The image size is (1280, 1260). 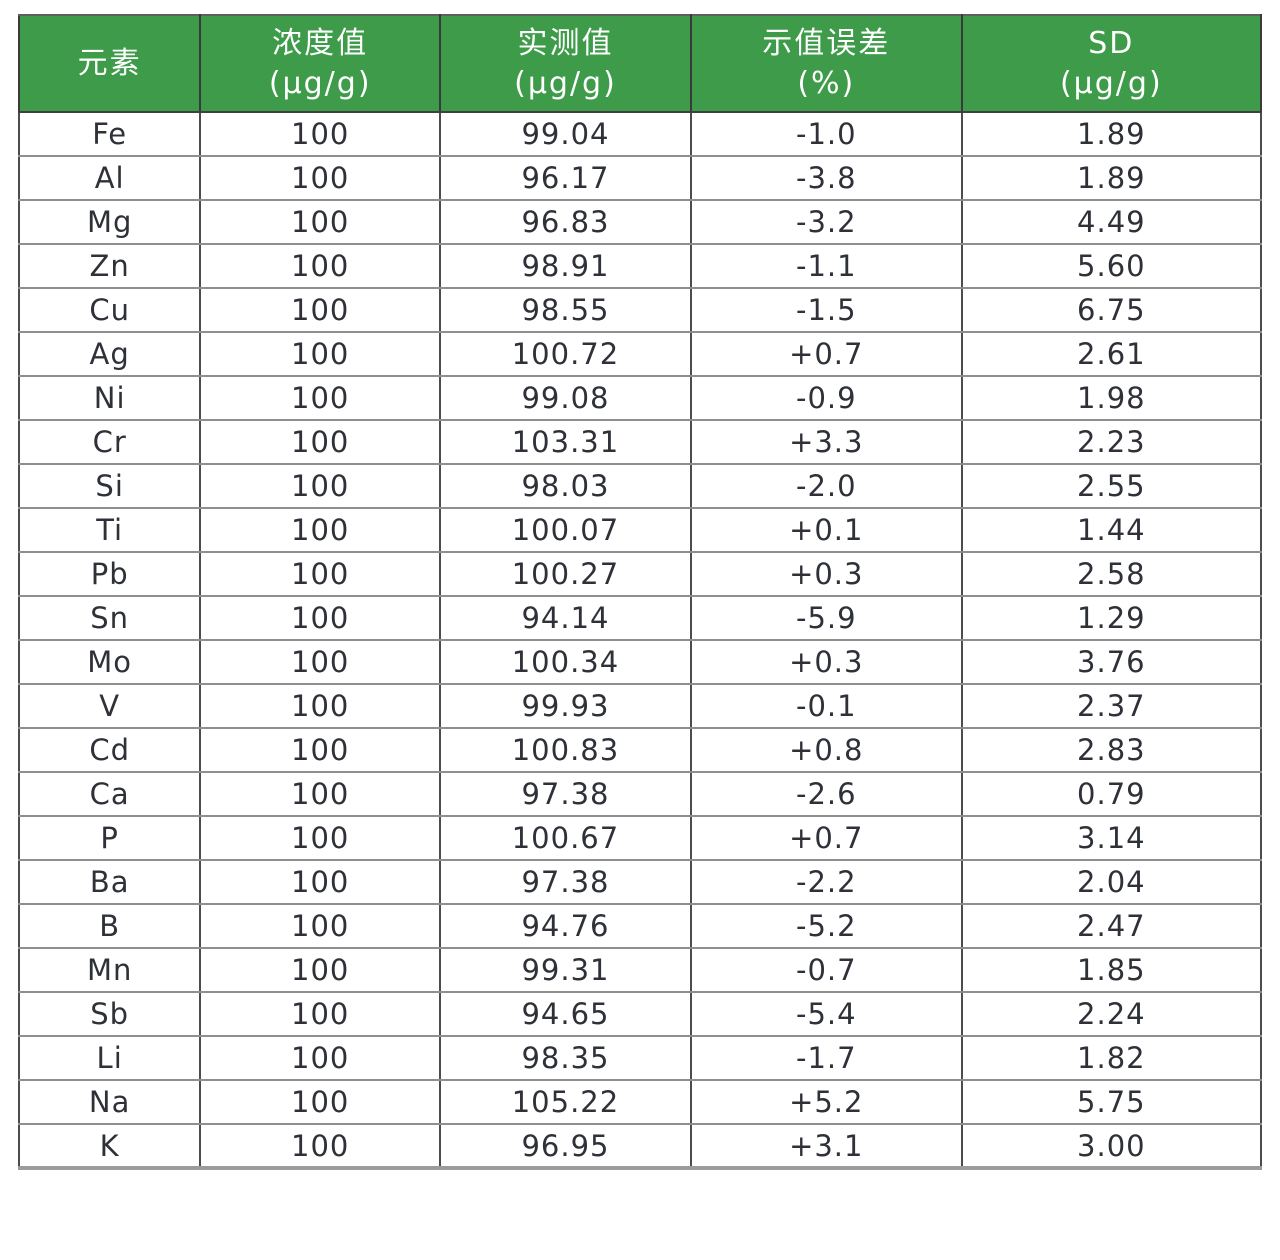 I want to click on cell-measured: 100.72, so click(x=565, y=354).